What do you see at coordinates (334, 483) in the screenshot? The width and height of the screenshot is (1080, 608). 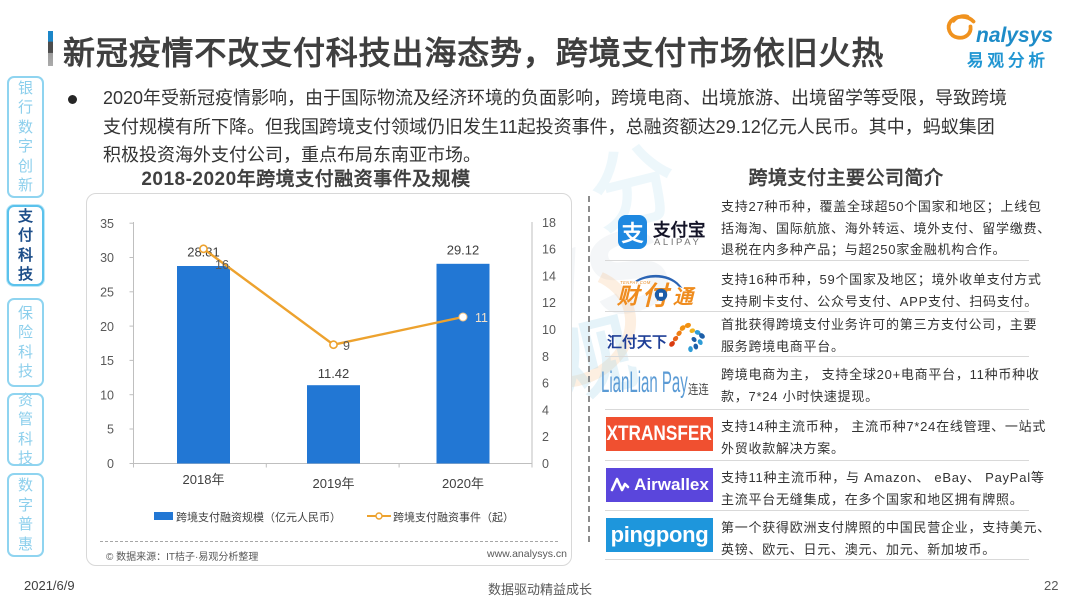 I see `svg-text: 2019年` at bounding box center [334, 483].